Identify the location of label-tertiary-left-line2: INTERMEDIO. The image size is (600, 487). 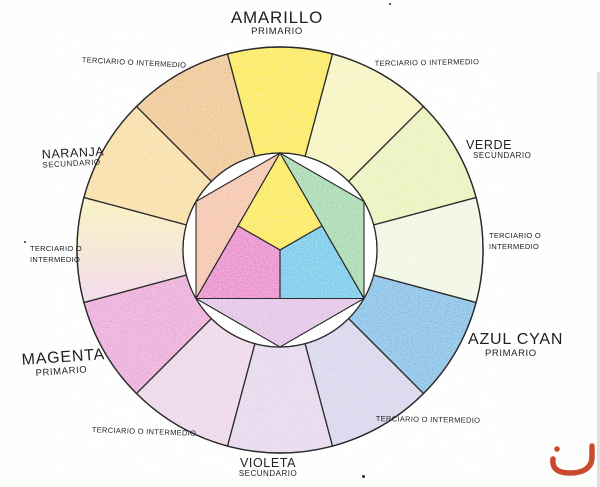
(55, 259).